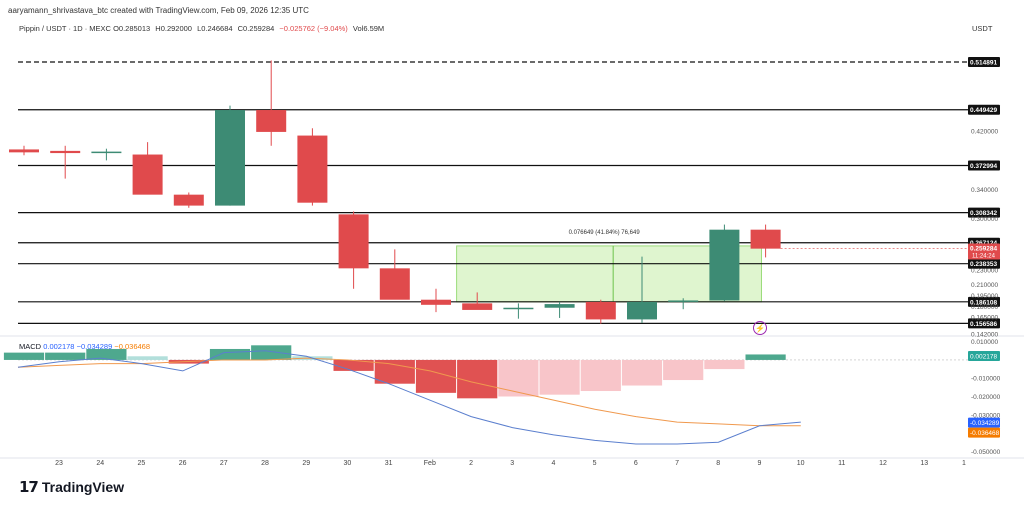 The width and height of the screenshot is (1024, 510). What do you see at coordinates (801, 463) in the screenshot?
I see `time-tick-label: 10` at bounding box center [801, 463].